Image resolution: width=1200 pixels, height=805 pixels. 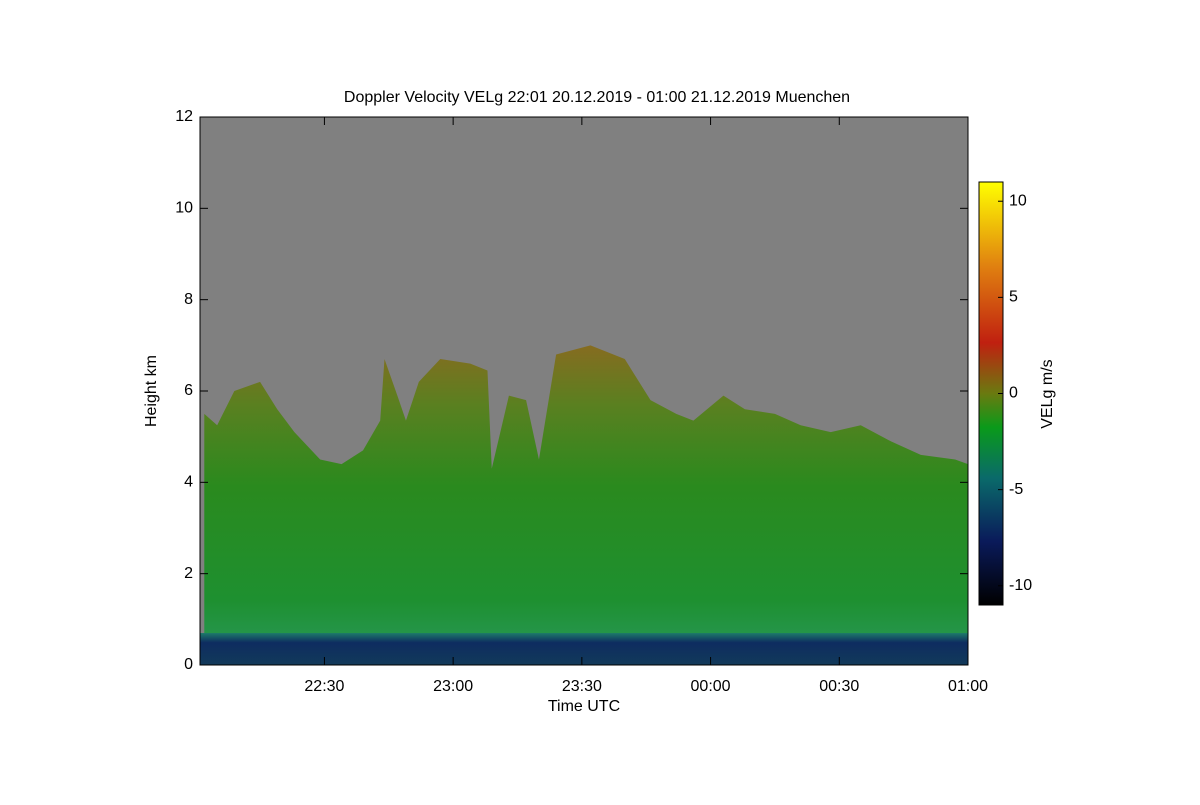 I want to click on colorbar-tick-label: 5, so click(x=1013, y=297).